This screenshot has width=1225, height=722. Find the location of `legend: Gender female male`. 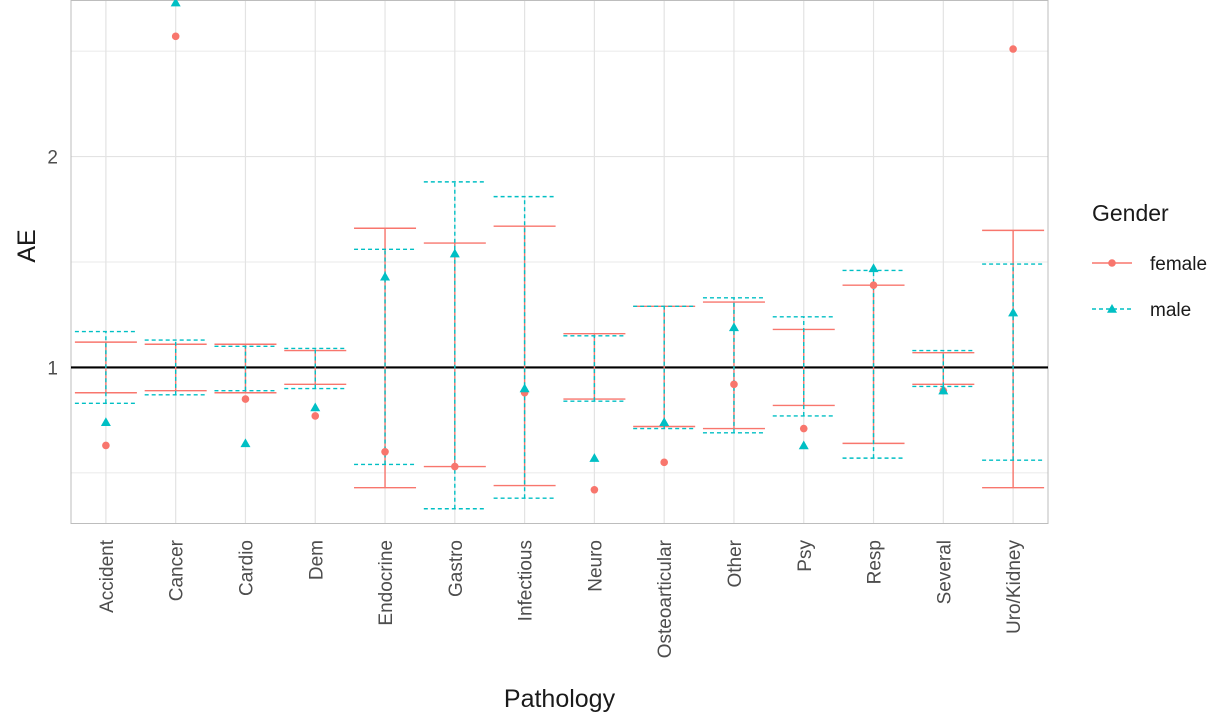

legend: Gender female male is located at coordinates (1149, 260).